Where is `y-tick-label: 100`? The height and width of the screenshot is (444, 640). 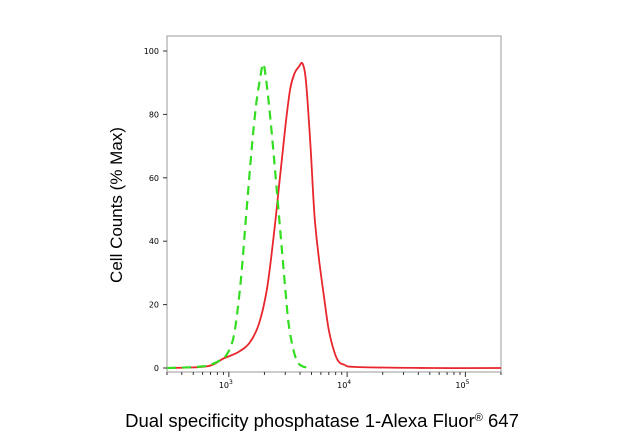
y-tick-label: 100 is located at coordinates (151, 51).